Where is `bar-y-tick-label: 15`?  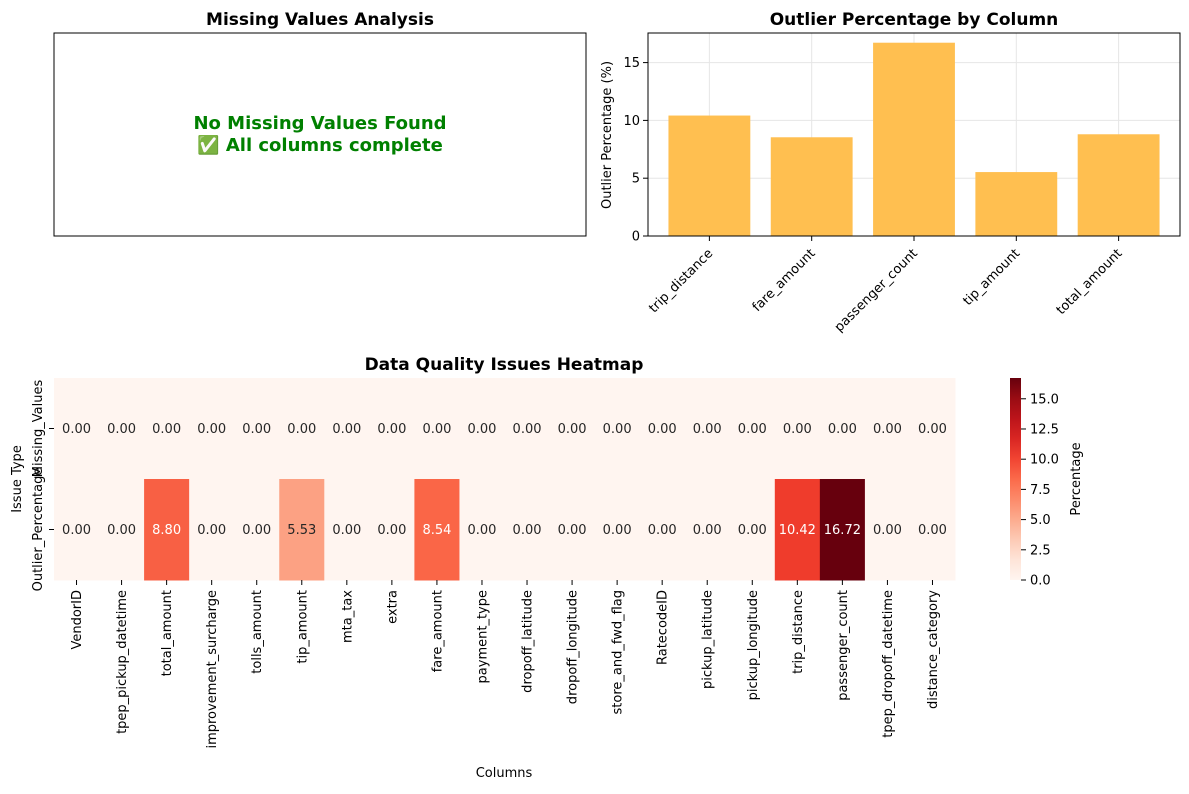
bar-y-tick-label: 15 is located at coordinates (631, 63).